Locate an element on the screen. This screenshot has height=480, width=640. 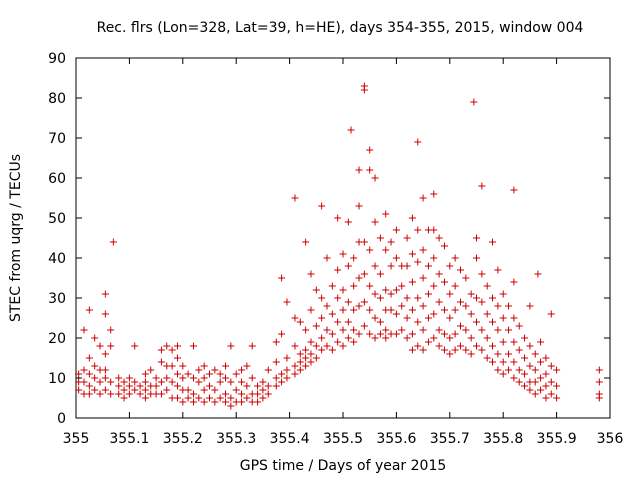
x-tick-label: 355.1 is located at coordinates (129, 439).